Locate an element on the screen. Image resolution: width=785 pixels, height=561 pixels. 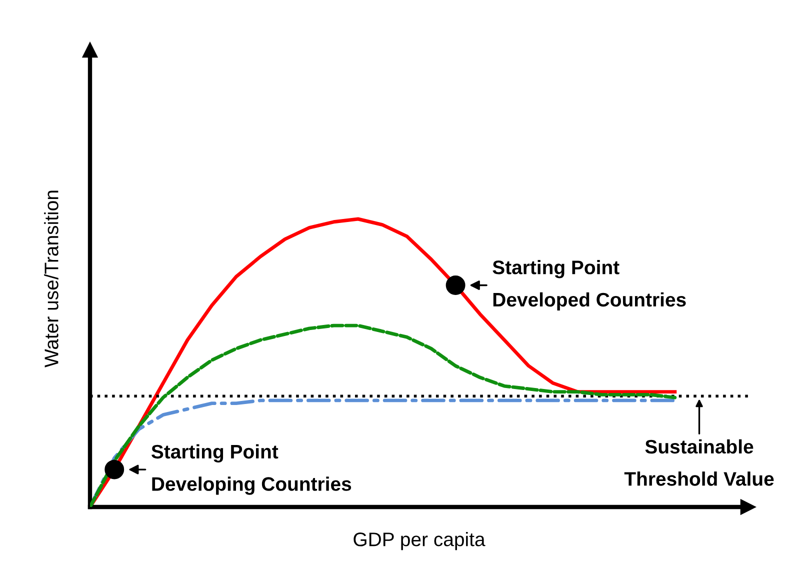
annotation: Starting Point Developing Countries is located at coordinates (251, 469).